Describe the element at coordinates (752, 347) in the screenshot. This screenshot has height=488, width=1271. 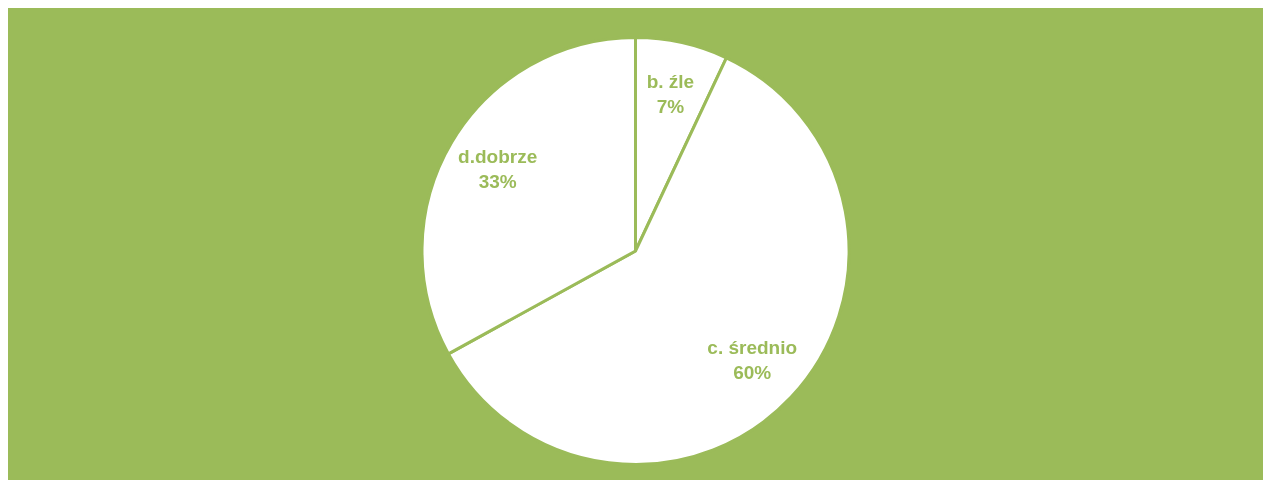
I see `slice-label: c. średnio` at that location.